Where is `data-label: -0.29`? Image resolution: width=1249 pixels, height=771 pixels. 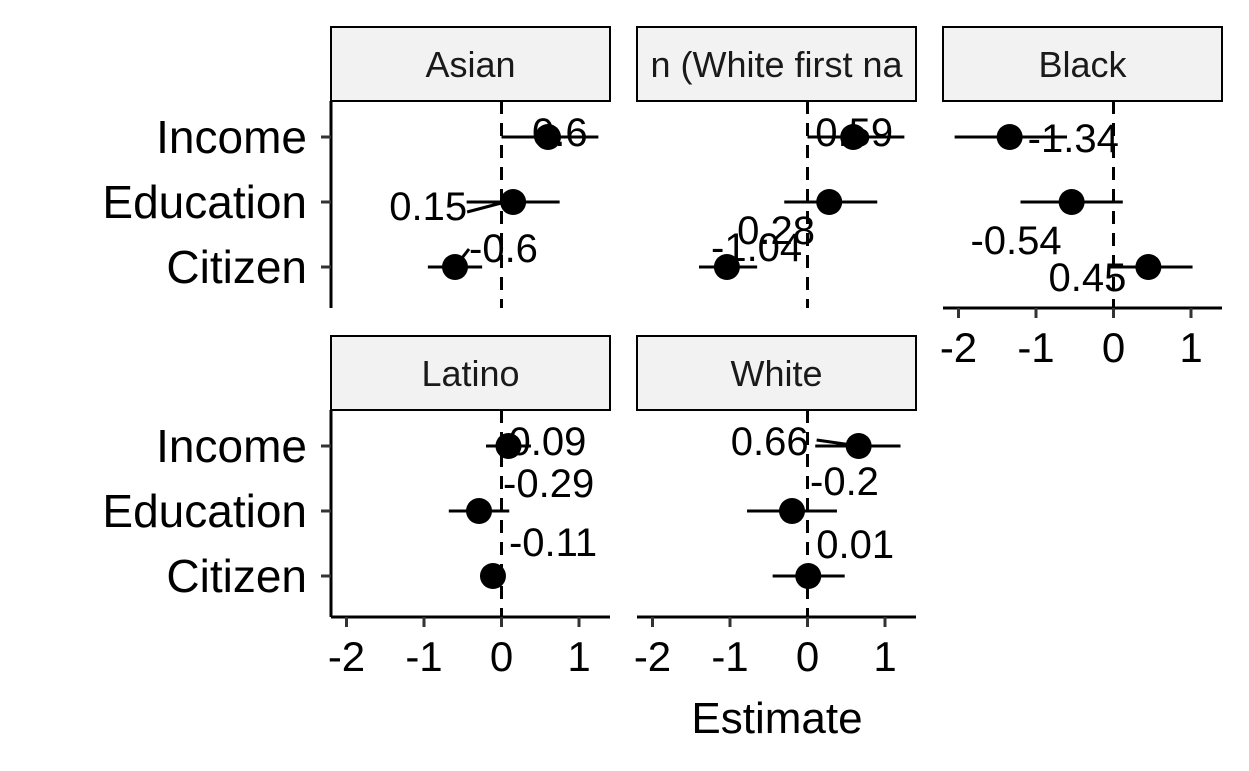 data-label: -0.29 is located at coordinates (548, 484).